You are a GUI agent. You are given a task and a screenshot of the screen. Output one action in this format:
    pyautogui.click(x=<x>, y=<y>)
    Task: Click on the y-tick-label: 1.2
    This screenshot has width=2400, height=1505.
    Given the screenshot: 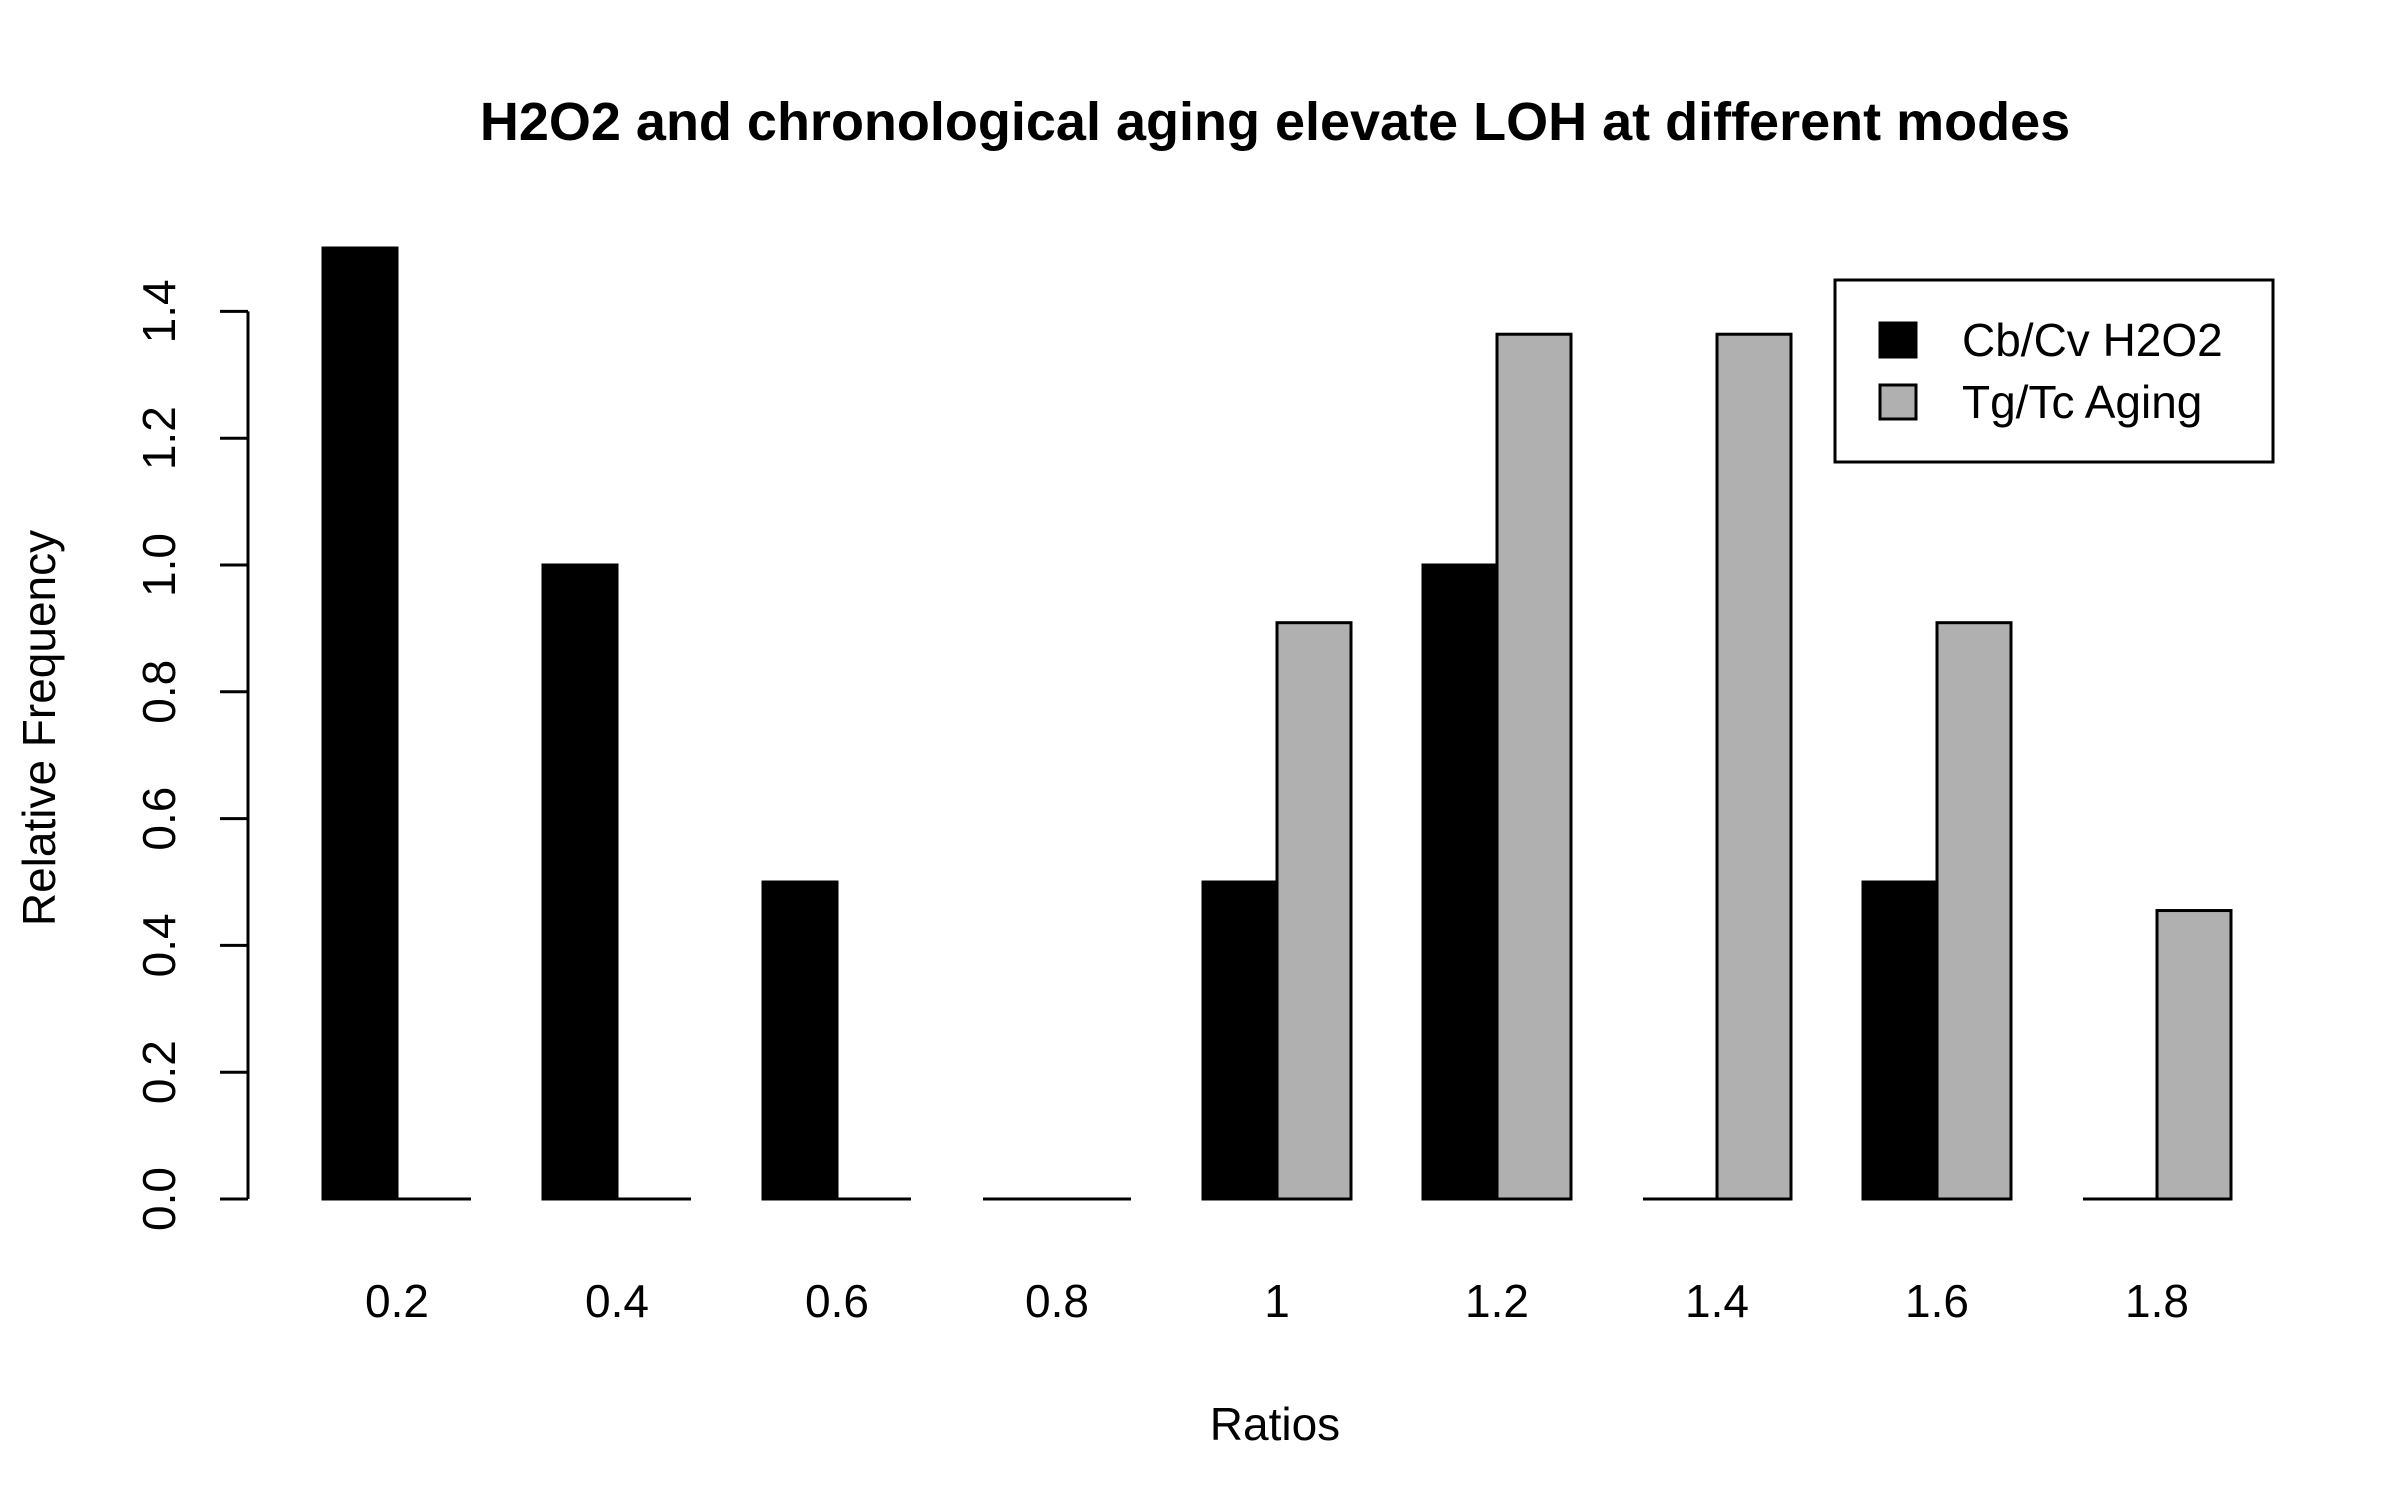 What is the action you would take?
    pyautogui.click(x=159, y=438)
    